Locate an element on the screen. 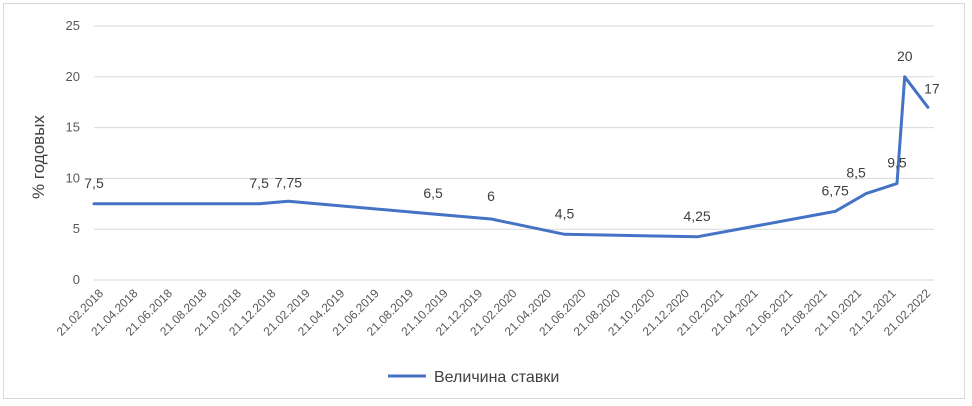 The image size is (972, 406). data-label: 9,5 is located at coordinates (897, 162).